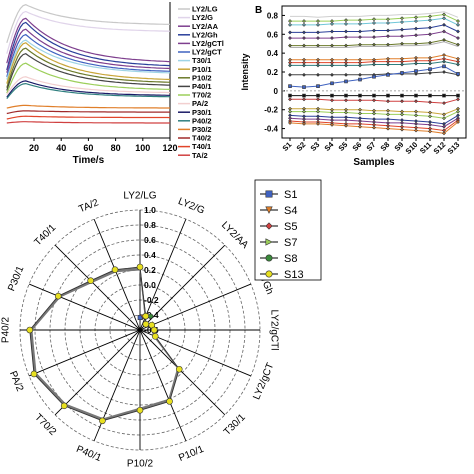 Image resolution: width=474 pixels, height=474 pixels. I want to click on panel-b-y-tick-label: -0.4, so click(271, 129).